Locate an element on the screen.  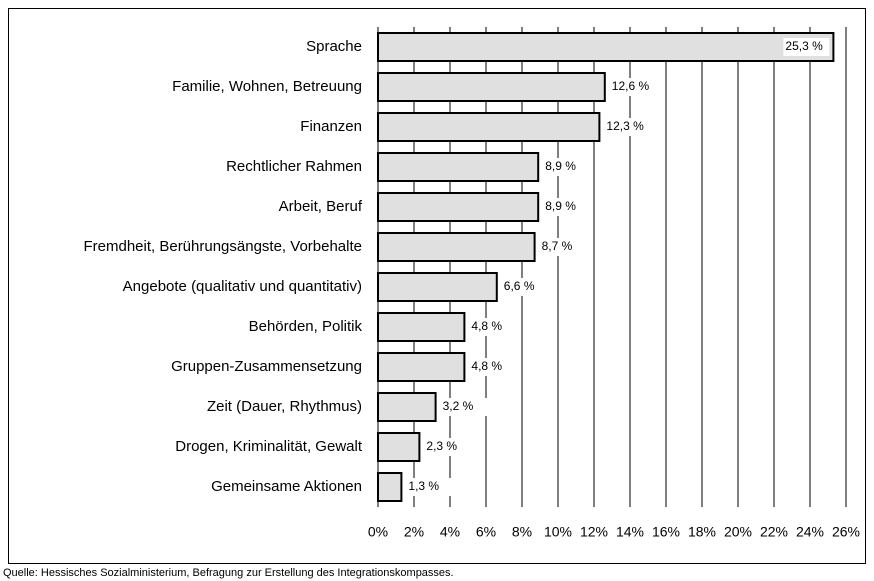
y-tick-label: Finanzen is located at coordinates (331, 126).